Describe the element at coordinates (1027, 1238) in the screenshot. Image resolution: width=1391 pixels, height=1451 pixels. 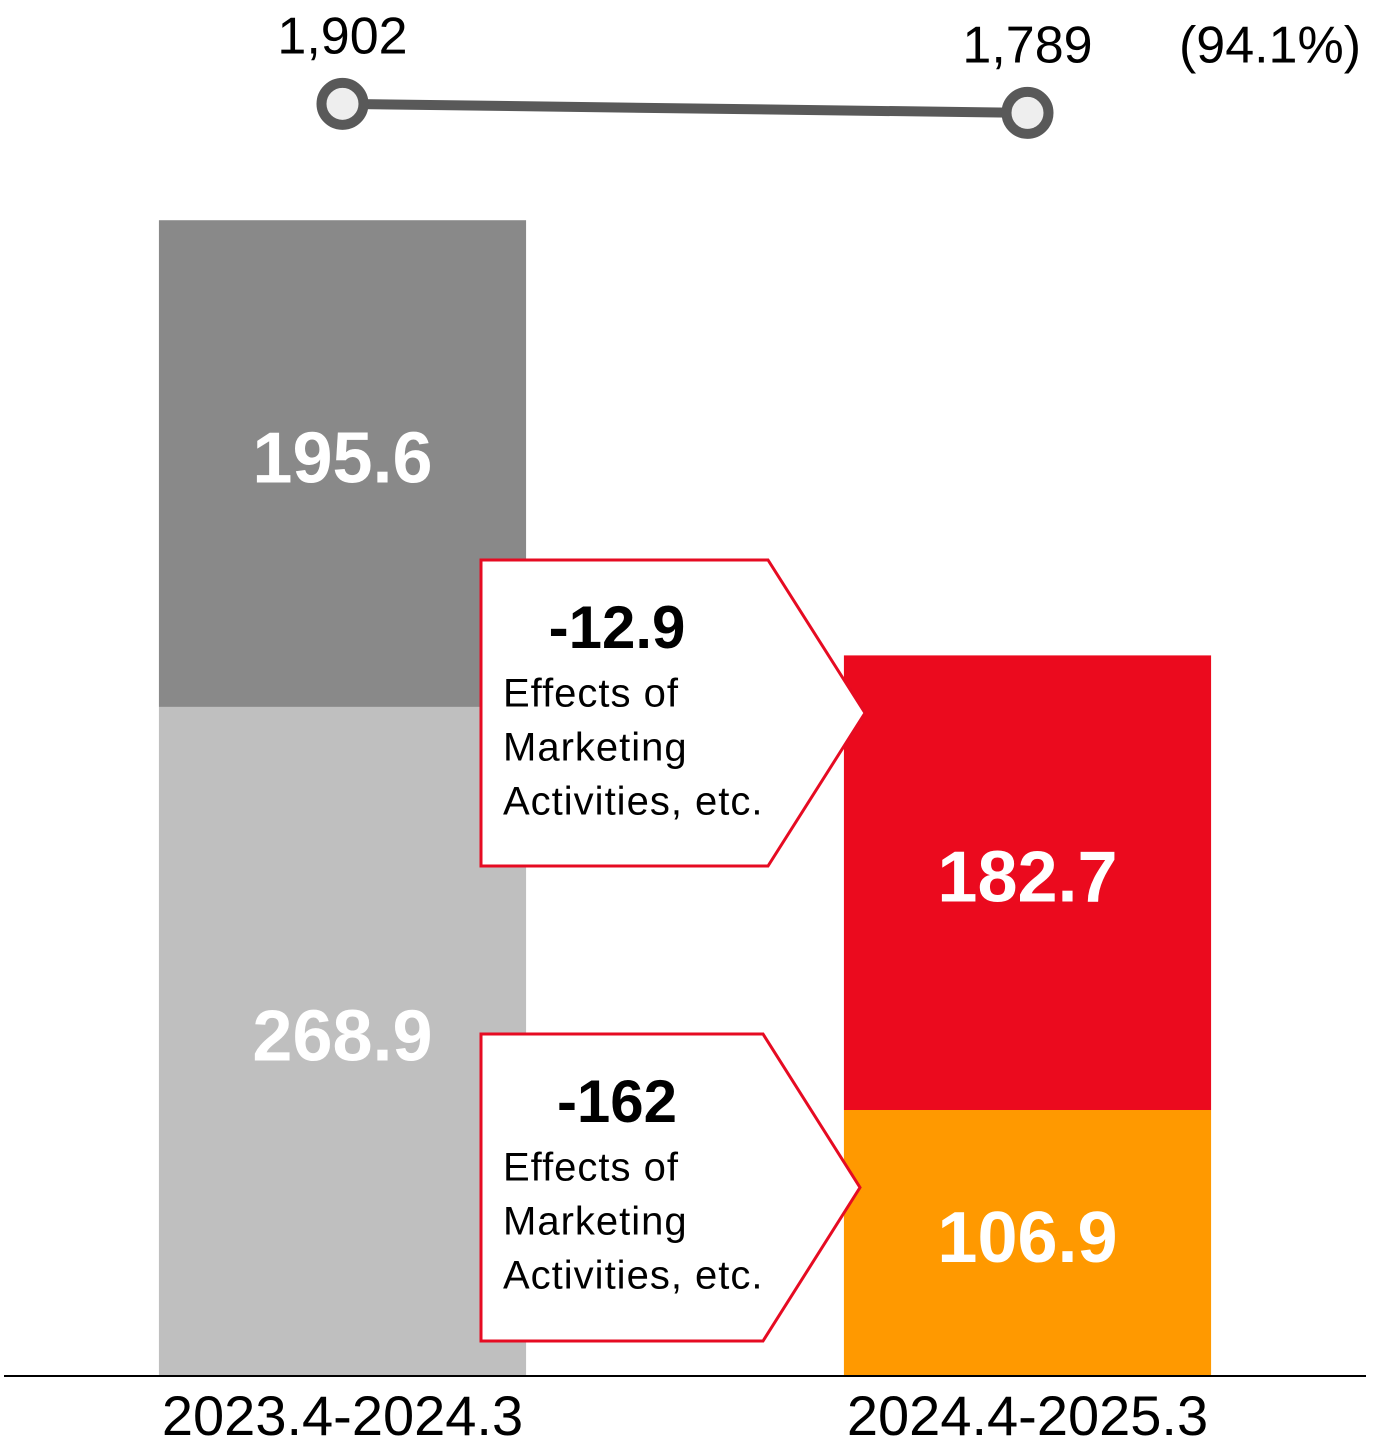
I see `segment-label: 106.9` at that location.